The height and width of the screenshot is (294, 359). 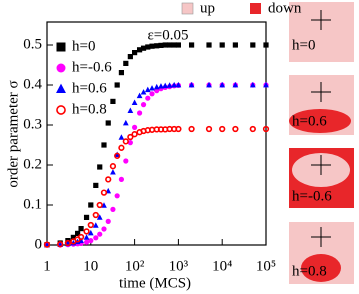 I want to click on legend-label: h=0, so click(x=83, y=46).